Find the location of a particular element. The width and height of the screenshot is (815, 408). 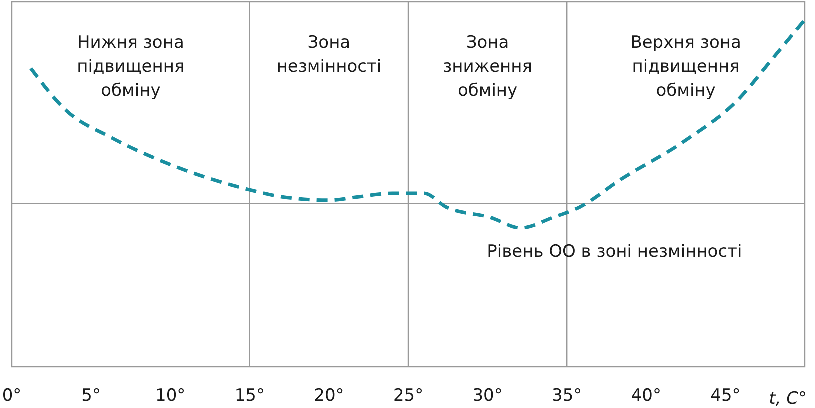

annotation: Нижня зона підвищення обміну is located at coordinates (131, 67).